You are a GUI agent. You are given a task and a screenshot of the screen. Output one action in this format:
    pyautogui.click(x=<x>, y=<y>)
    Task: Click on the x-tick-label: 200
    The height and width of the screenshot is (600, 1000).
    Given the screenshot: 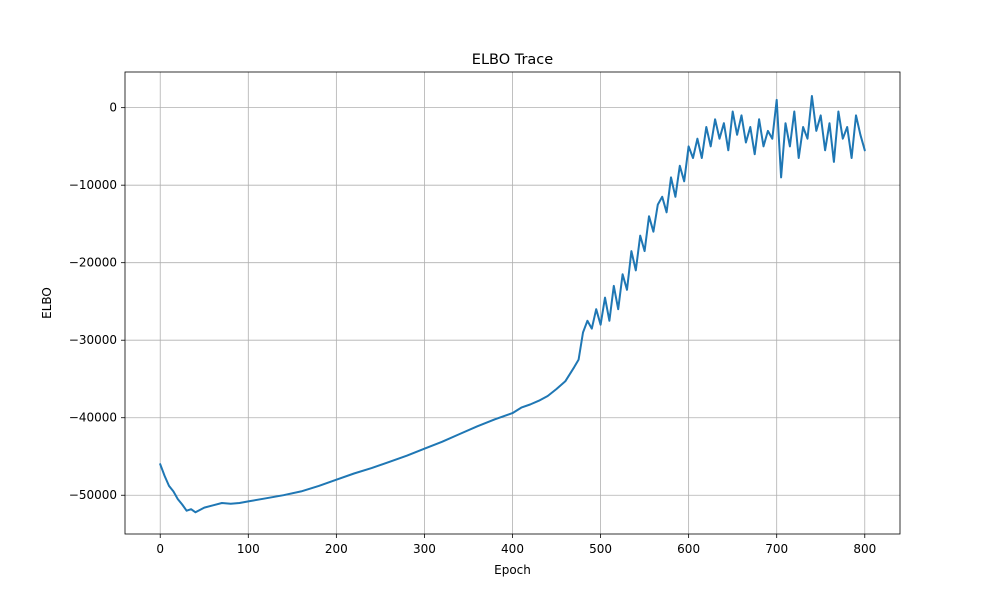 What is the action you would take?
    pyautogui.click(x=336, y=549)
    